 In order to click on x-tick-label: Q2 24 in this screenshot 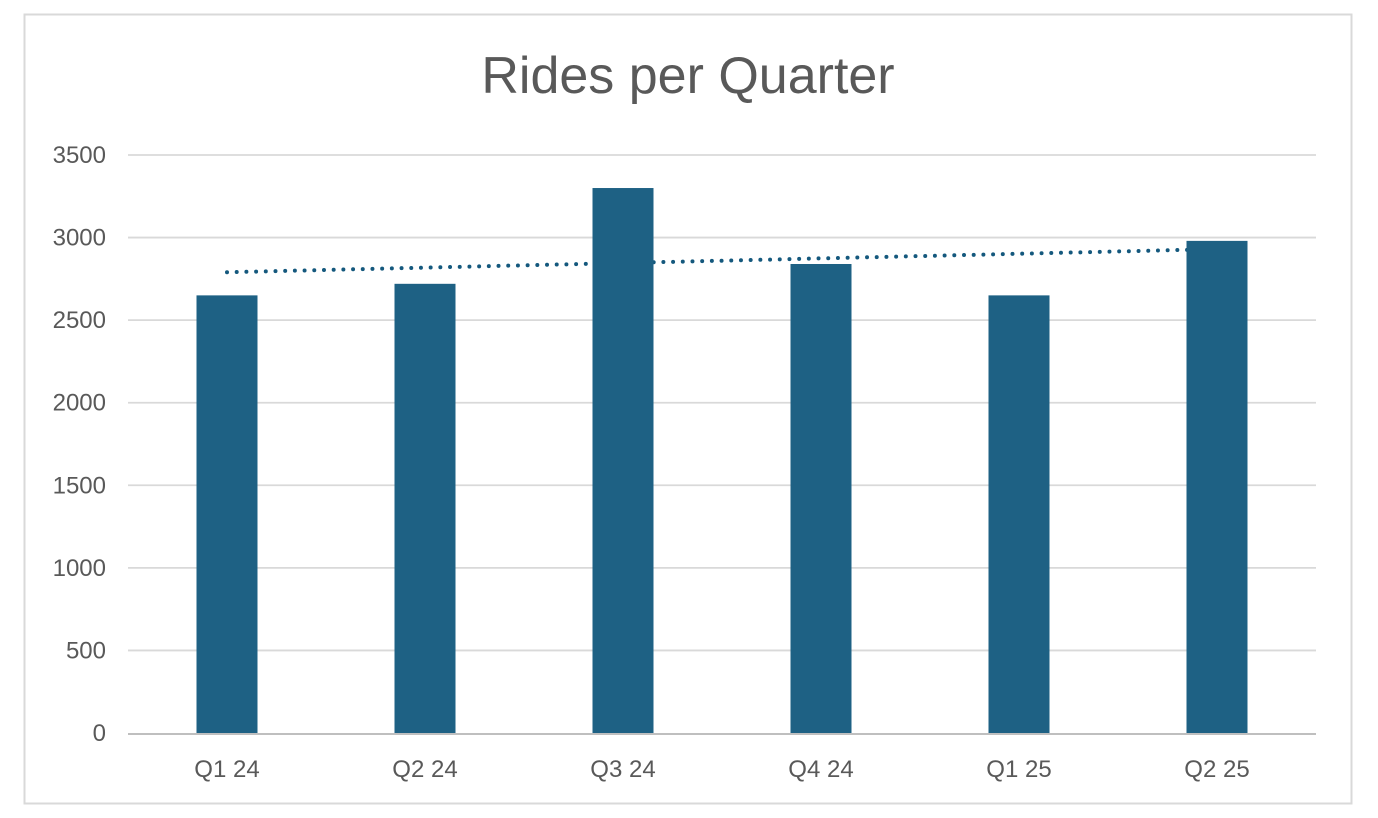, I will do `click(424, 769)`.